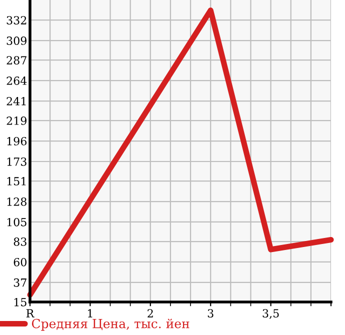  I want to click on legend-label: Средняя Цена, тыс. йен, so click(111, 324).